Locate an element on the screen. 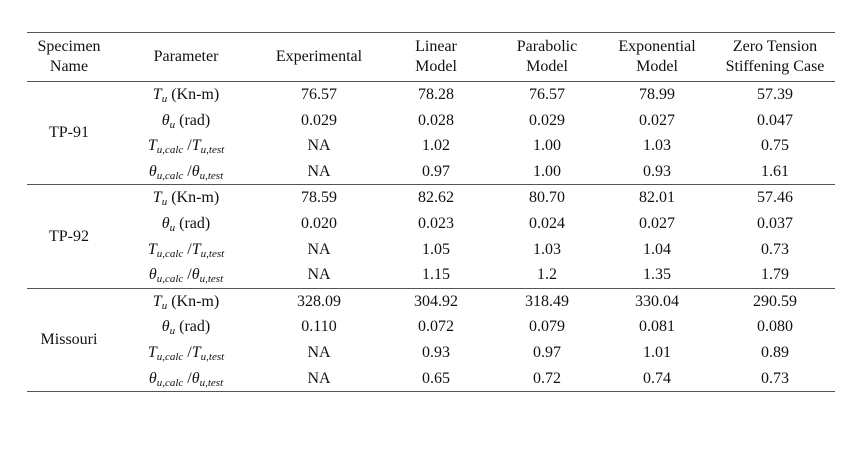 This screenshot has width=860, height=456. table-row: θu,calc /θu,test NA 0.65 0.72 0.74 0.73 is located at coordinates (431, 379).